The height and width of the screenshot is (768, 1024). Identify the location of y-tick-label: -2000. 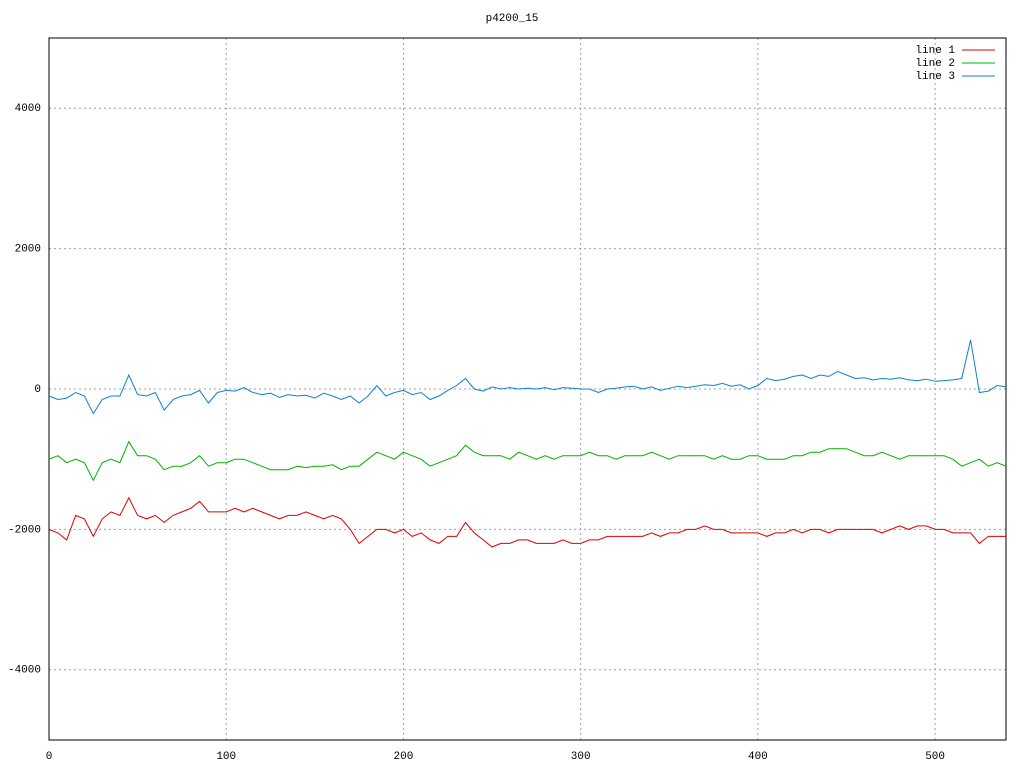
(24, 530).